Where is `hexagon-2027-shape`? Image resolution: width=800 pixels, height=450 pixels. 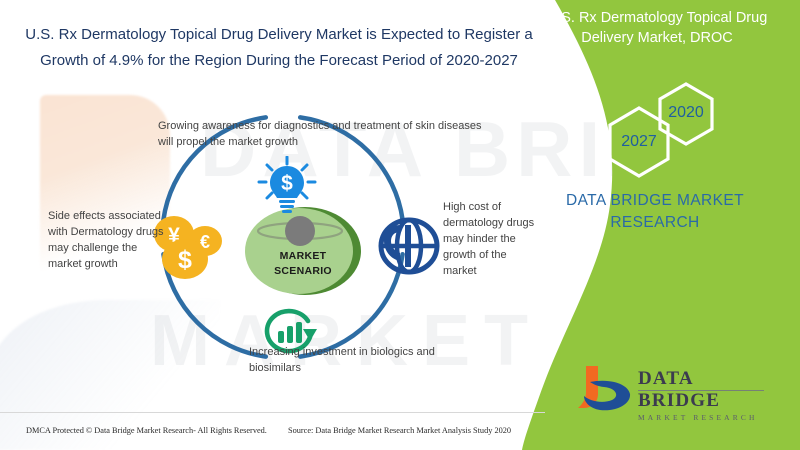
hexagon-2027-shape is located at coordinates (639, 142).